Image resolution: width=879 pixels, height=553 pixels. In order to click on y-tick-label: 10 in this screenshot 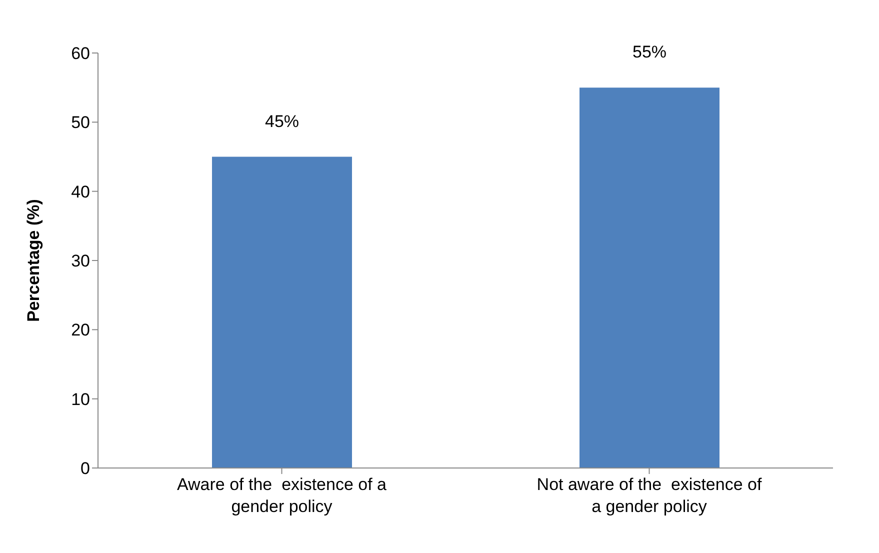, I will do `click(80, 399)`.